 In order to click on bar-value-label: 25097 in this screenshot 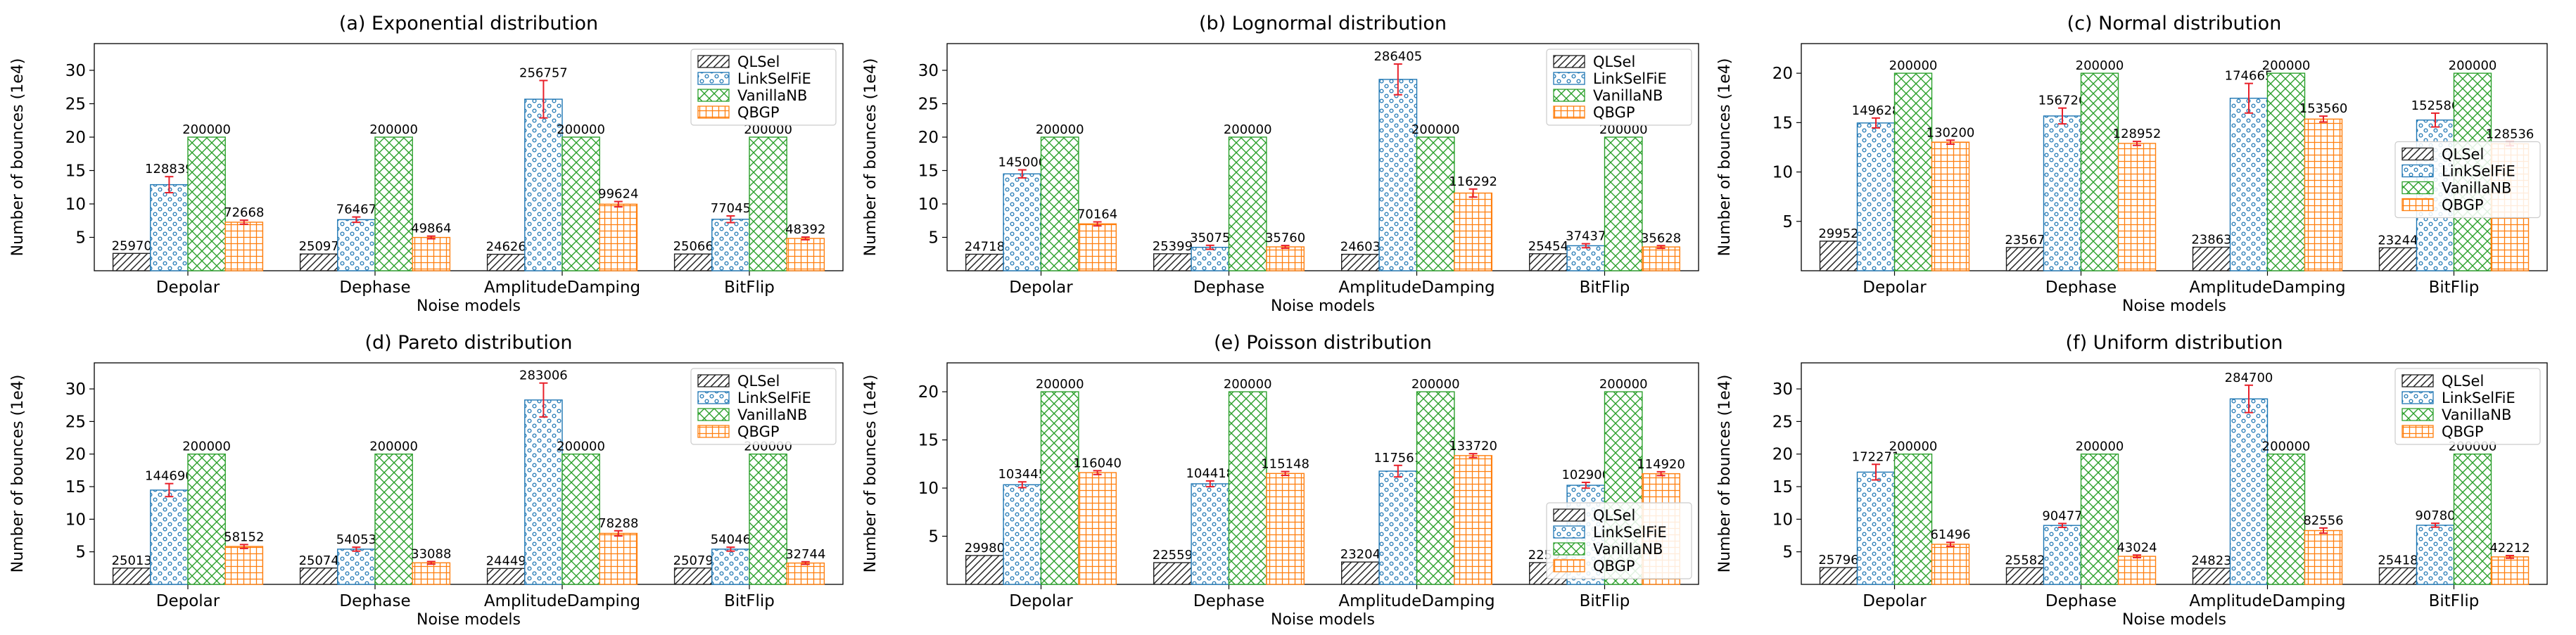, I will do `click(319, 246)`.